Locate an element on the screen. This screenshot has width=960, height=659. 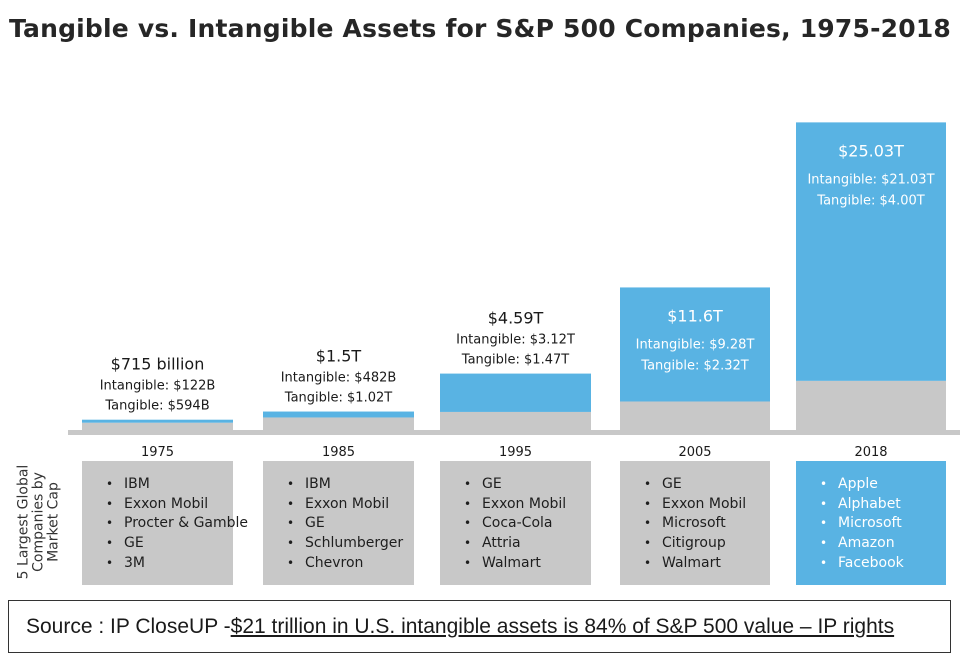
companies-list: GEExxon MobilMicrosoftCitigroupWalmart is located at coordinates (707, 524).